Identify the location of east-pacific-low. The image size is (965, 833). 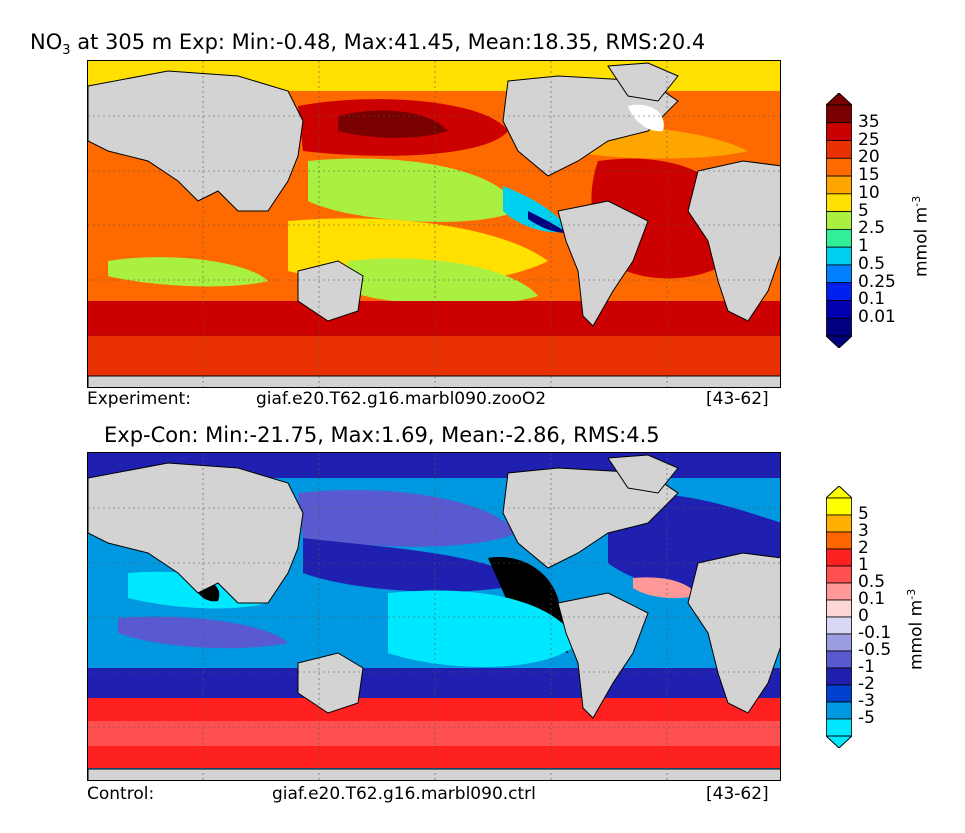
(535, 209).